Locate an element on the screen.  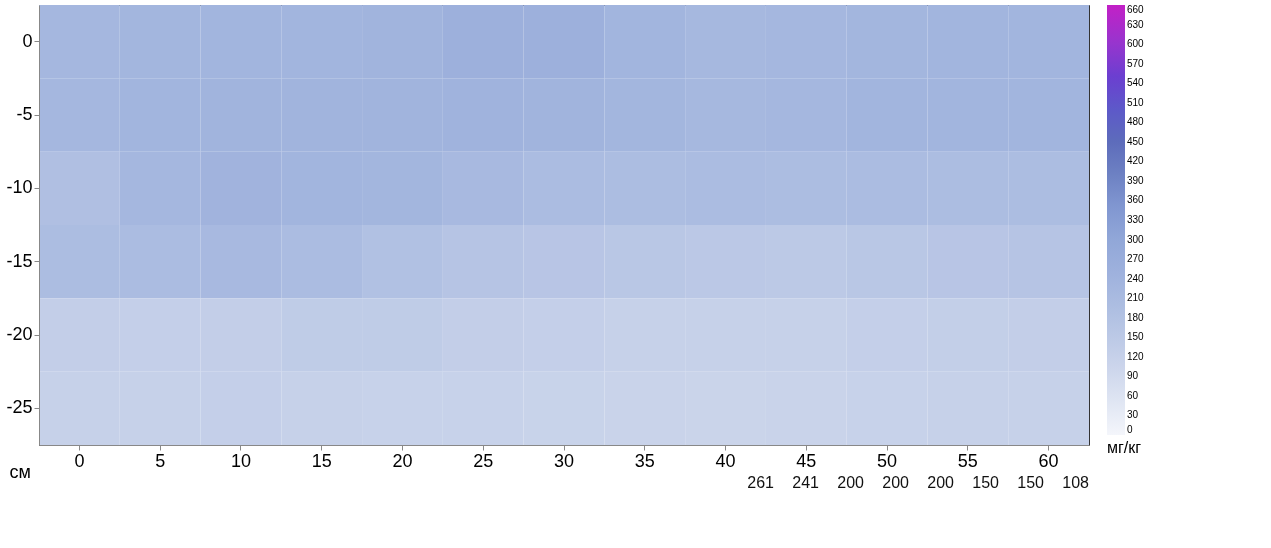
color-bar-label: 510 is located at coordinates (1136, 102).